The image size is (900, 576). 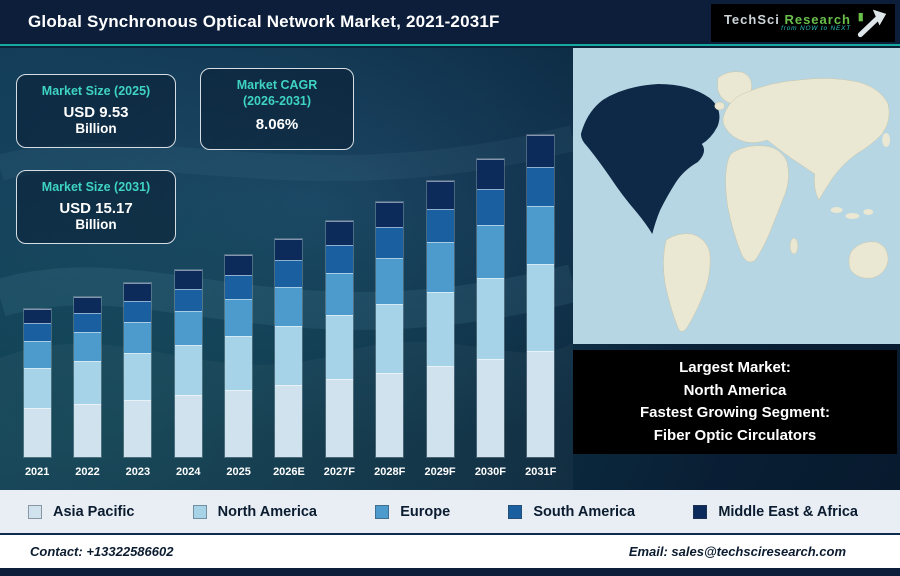 What do you see at coordinates (541, 403) in the screenshot?
I see `bar-segment-2031F-asia-pacific` at bounding box center [541, 403].